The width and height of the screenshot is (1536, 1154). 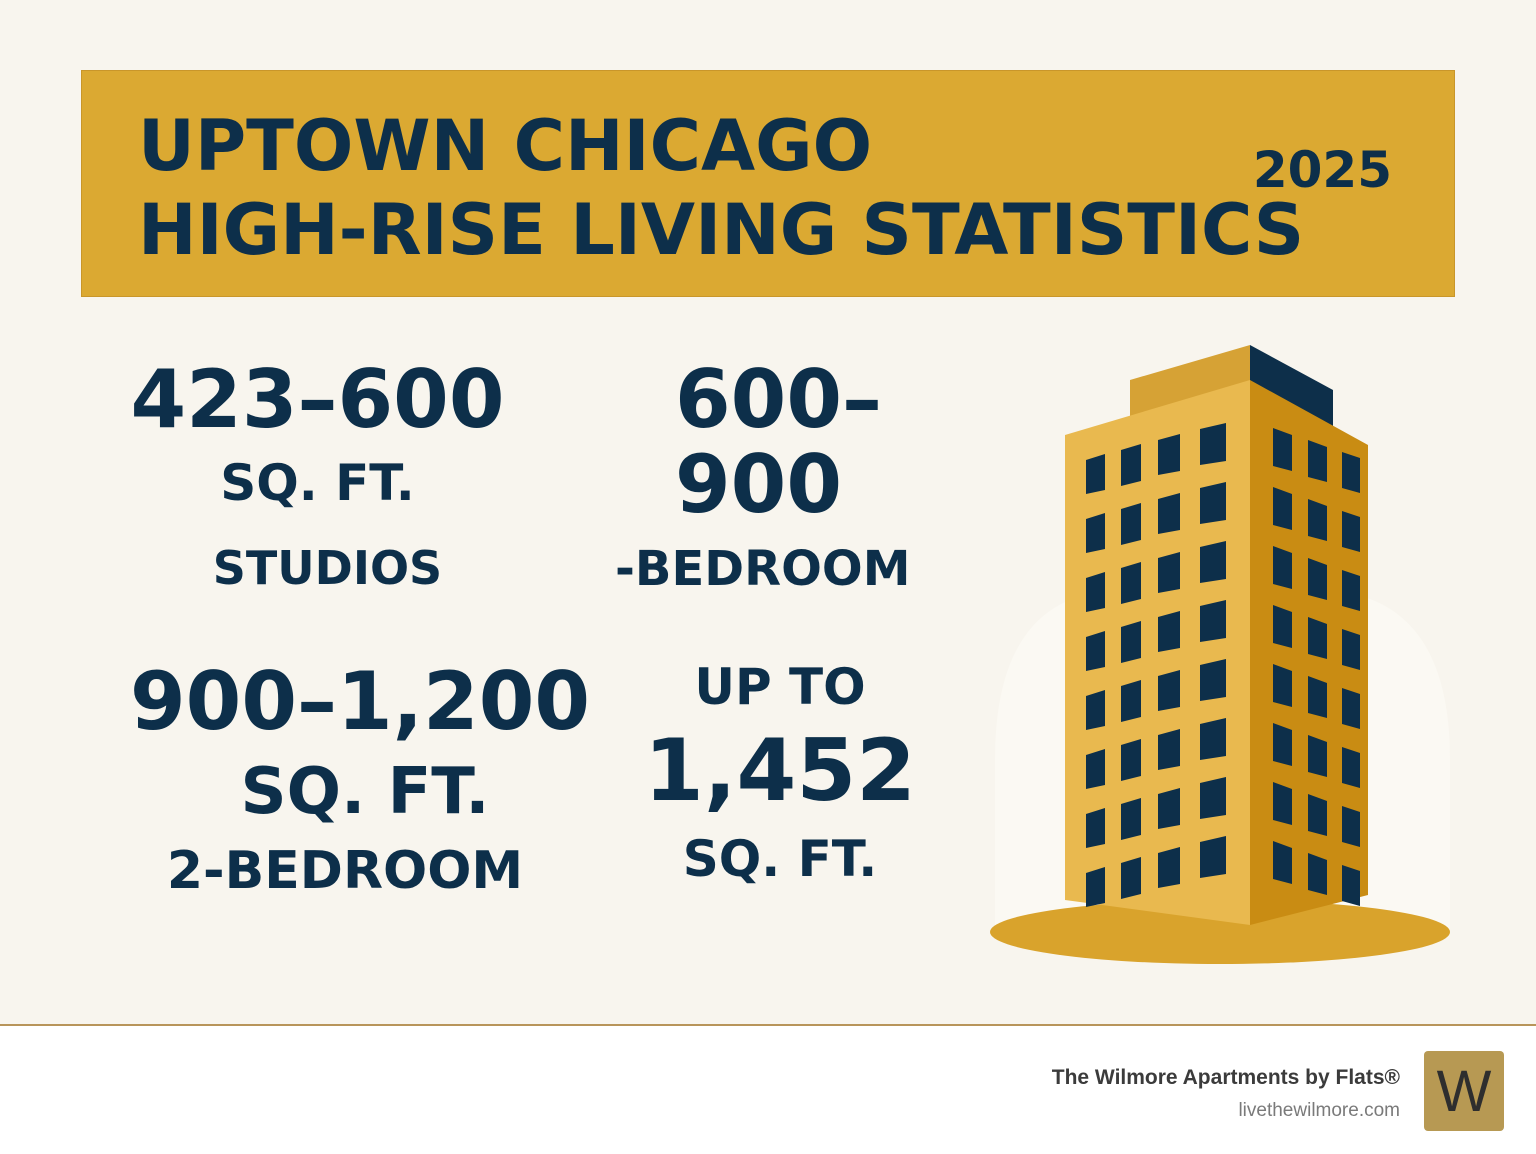 I want to click on brand-name: The Wilmore Apartments by Flats®, so click(x=1225, y=1077).